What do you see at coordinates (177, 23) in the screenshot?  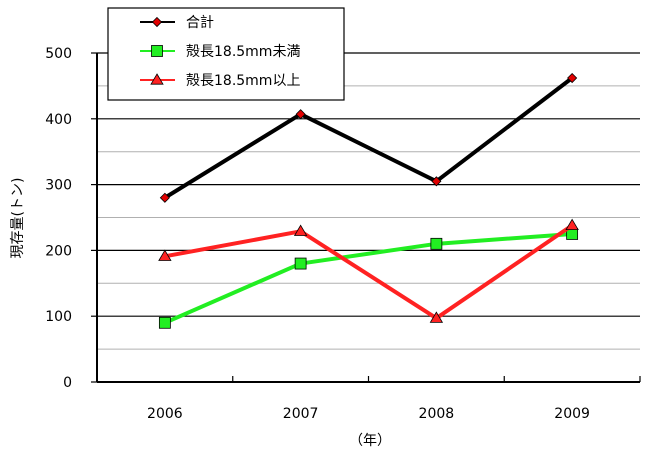 I see `legend-item: 合計` at bounding box center [177, 23].